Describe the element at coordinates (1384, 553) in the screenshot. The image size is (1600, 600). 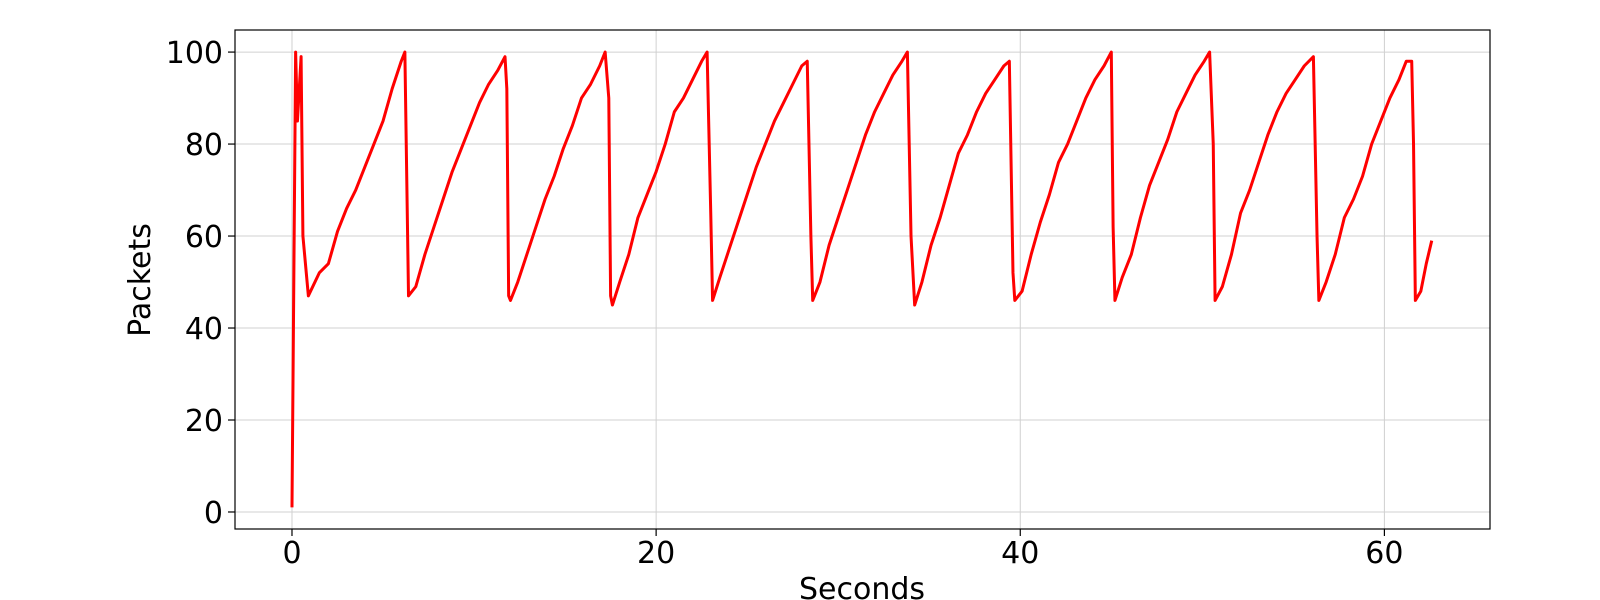
I see `x-tick-label: 60` at that location.